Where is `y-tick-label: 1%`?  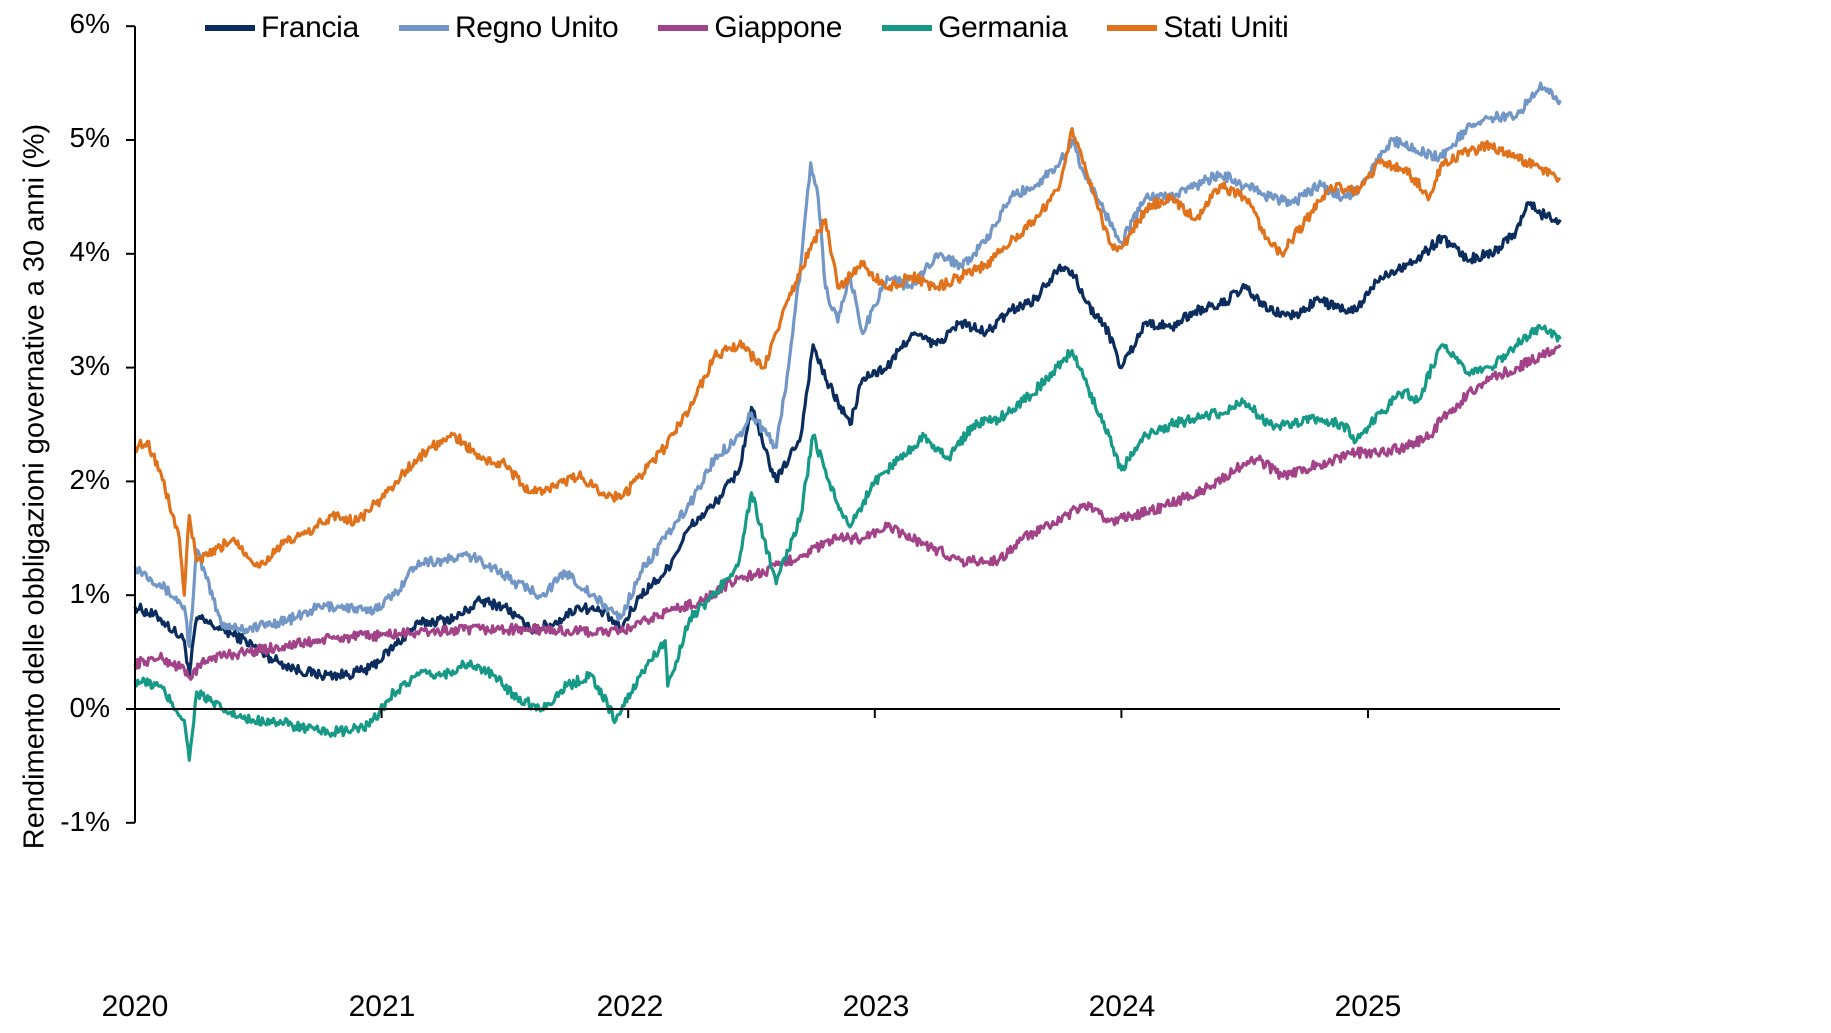
y-tick-label: 1% is located at coordinates (89, 593).